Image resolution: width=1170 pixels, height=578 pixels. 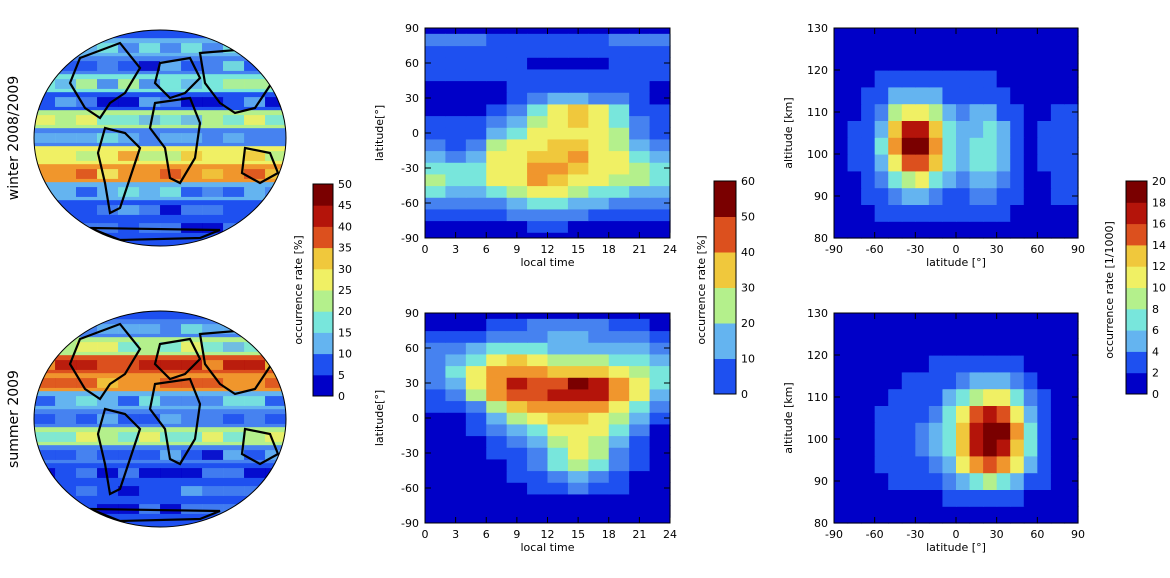 I want to click on x-axis-label: local time, so click(x=548, y=262).